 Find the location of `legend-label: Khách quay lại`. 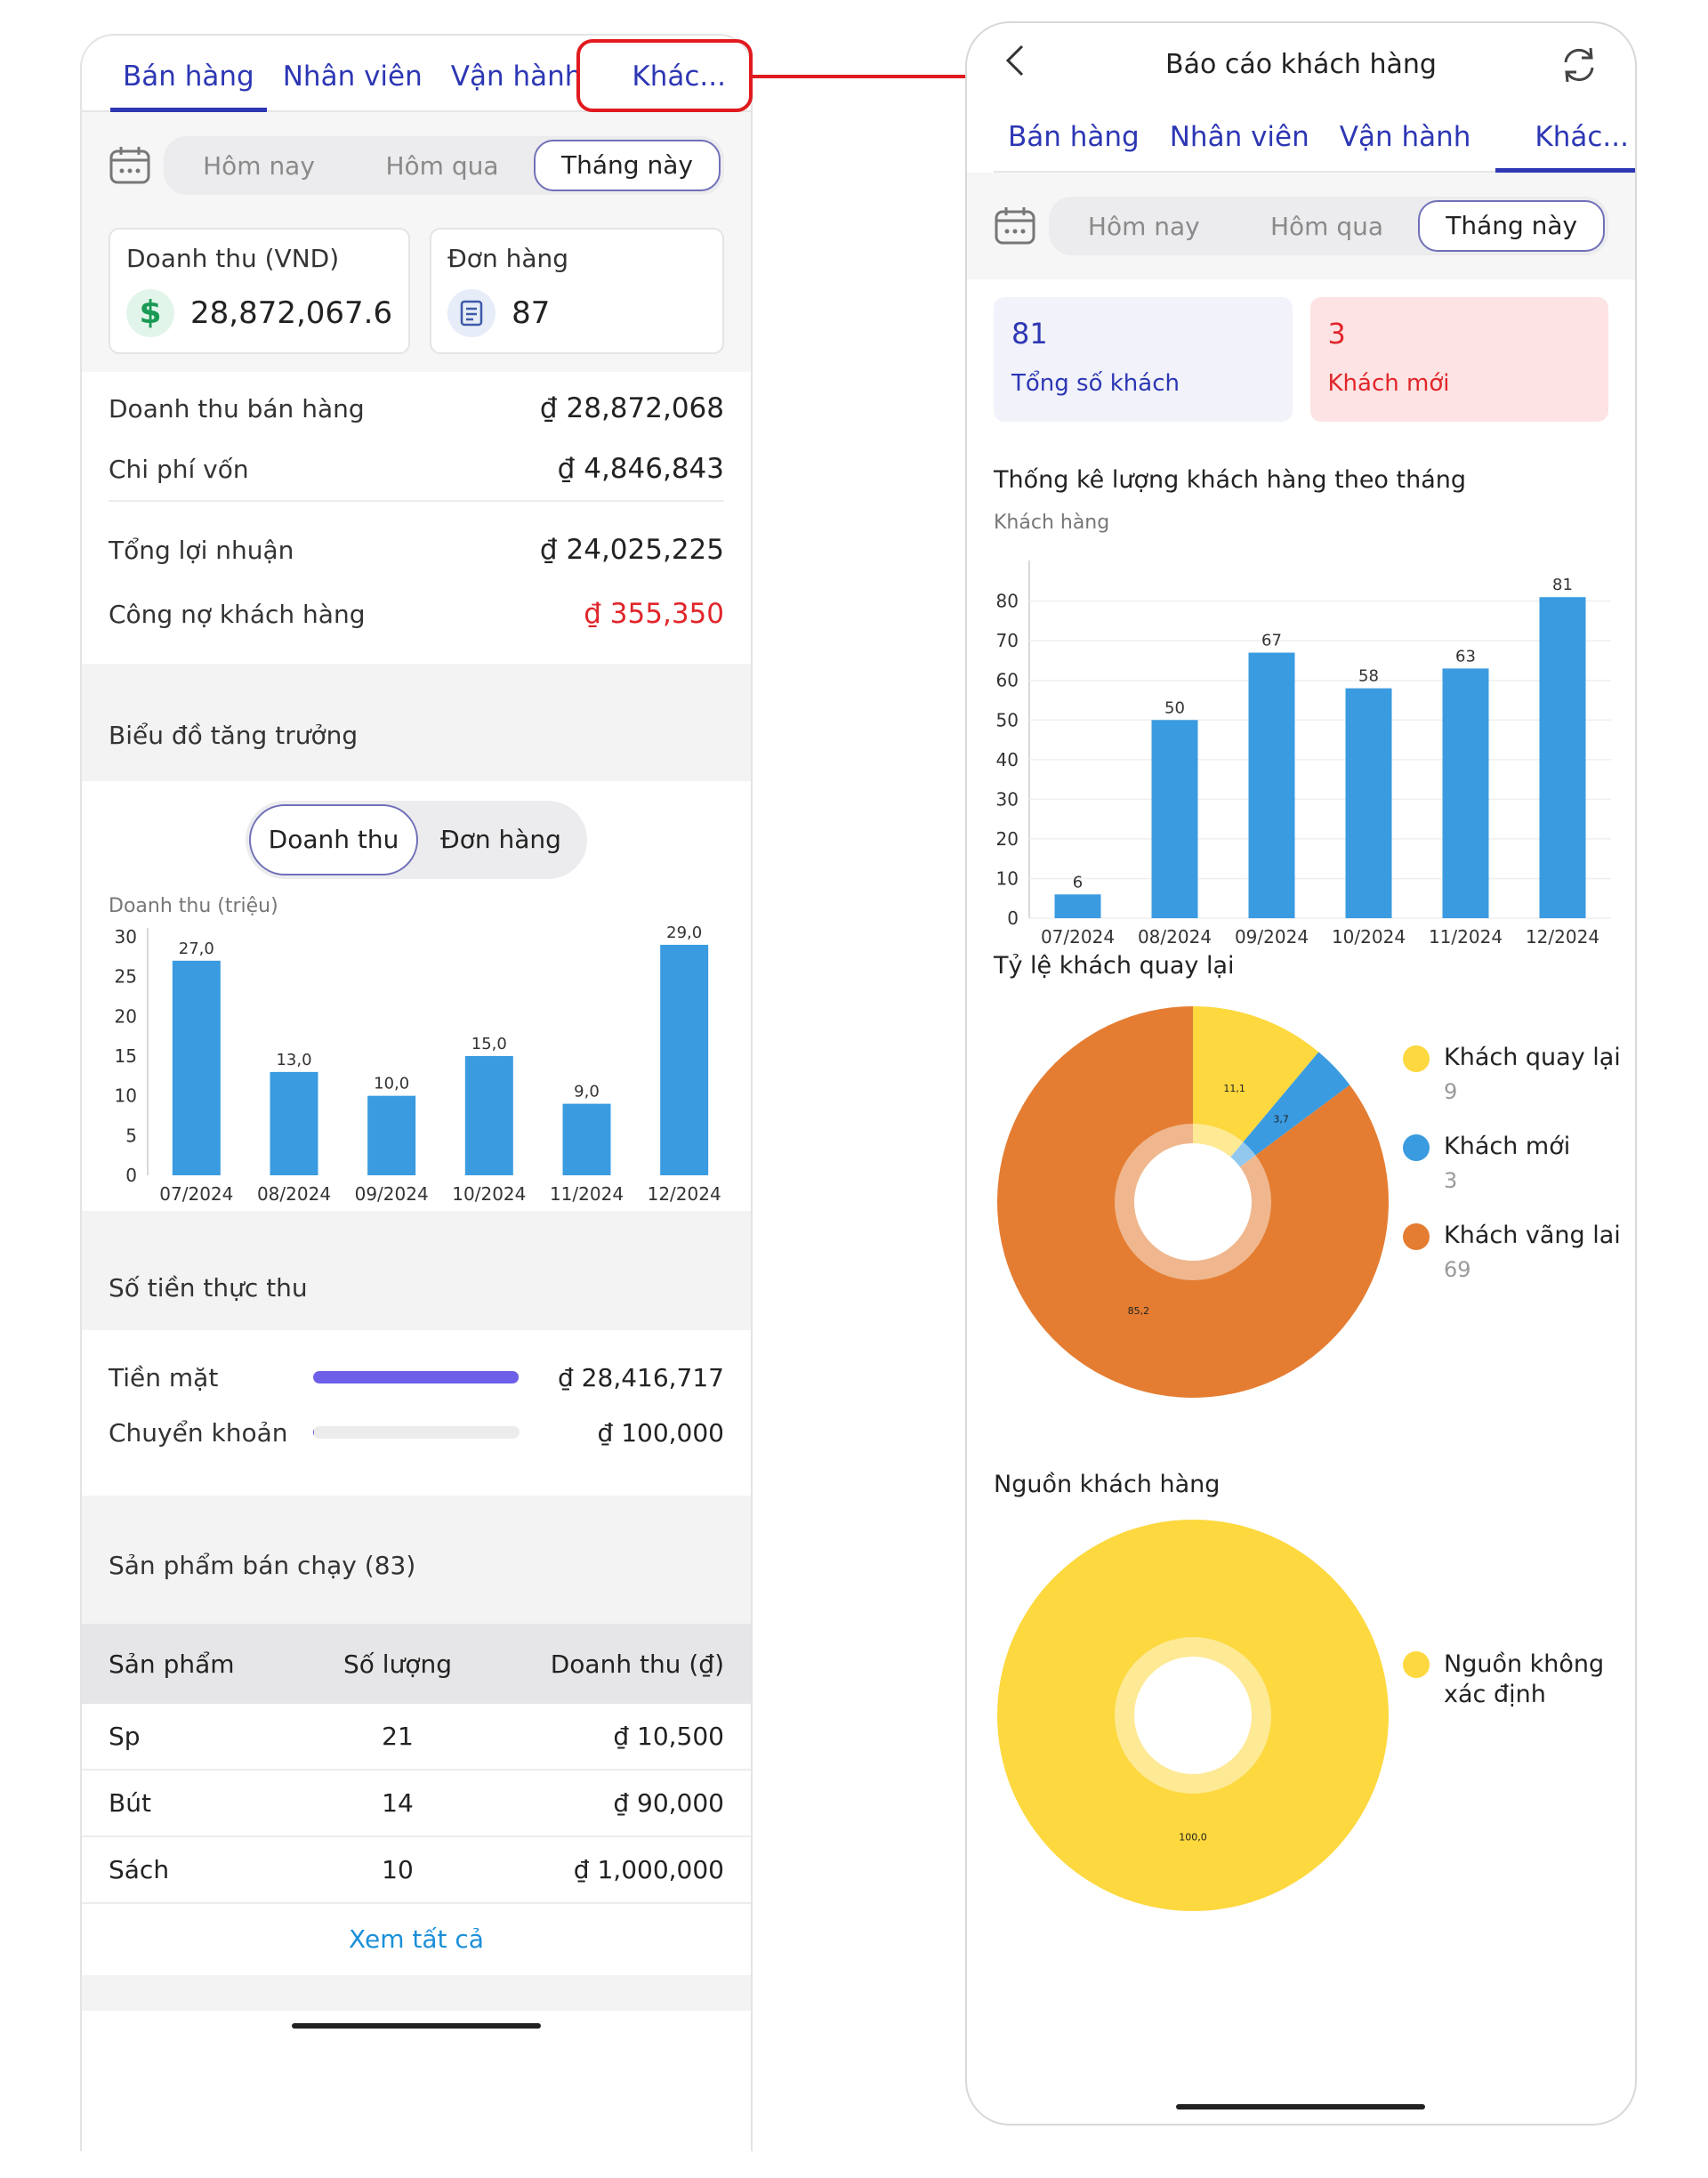

legend-label: Khách quay lại is located at coordinates (1532, 1057).